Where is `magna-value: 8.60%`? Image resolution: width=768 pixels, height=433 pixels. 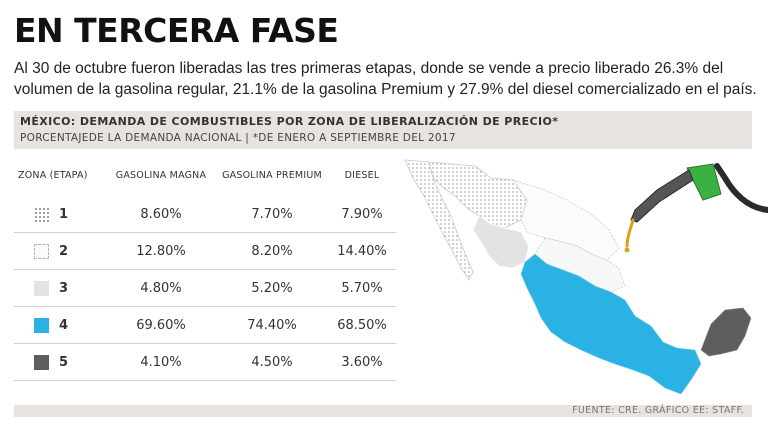 magna-value: 8.60% is located at coordinates (161, 214).